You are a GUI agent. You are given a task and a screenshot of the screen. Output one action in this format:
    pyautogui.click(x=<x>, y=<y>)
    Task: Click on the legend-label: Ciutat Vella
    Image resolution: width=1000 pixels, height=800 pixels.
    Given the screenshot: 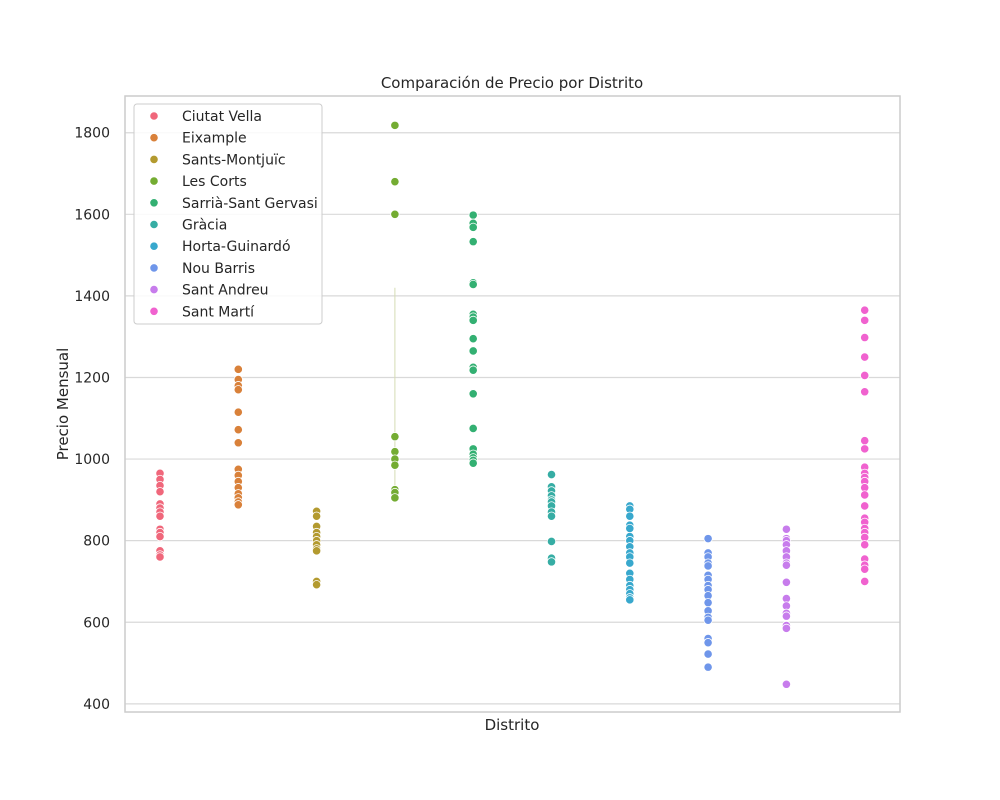 What is the action you would take?
    pyautogui.click(x=222, y=117)
    